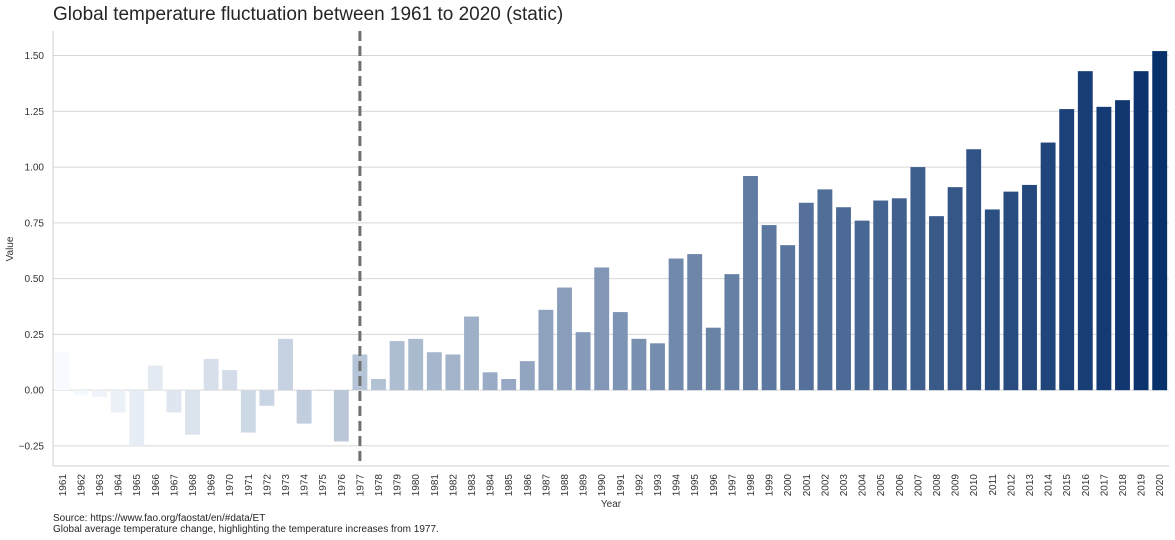 The width and height of the screenshot is (1175, 540). What do you see at coordinates (453, 485) in the screenshot?
I see `x-tick-label: 1982` at bounding box center [453, 485].